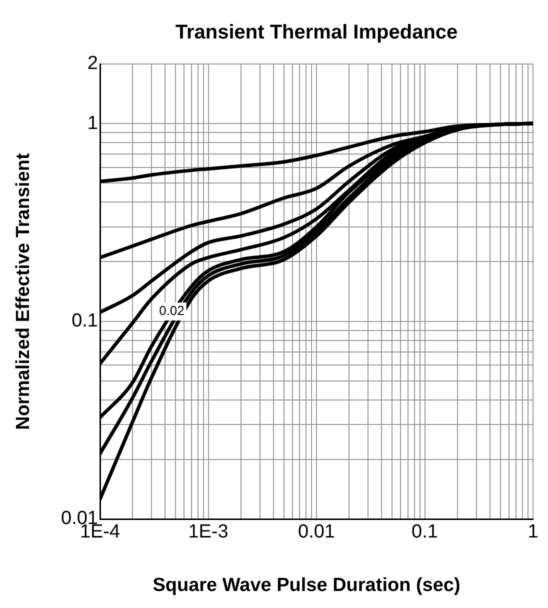 This screenshot has height=608, width=548. What do you see at coordinates (306, 585) in the screenshot?
I see `x-axis-title: Square Wave Pulse Duration (sec)` at bounding box center [306, 585].